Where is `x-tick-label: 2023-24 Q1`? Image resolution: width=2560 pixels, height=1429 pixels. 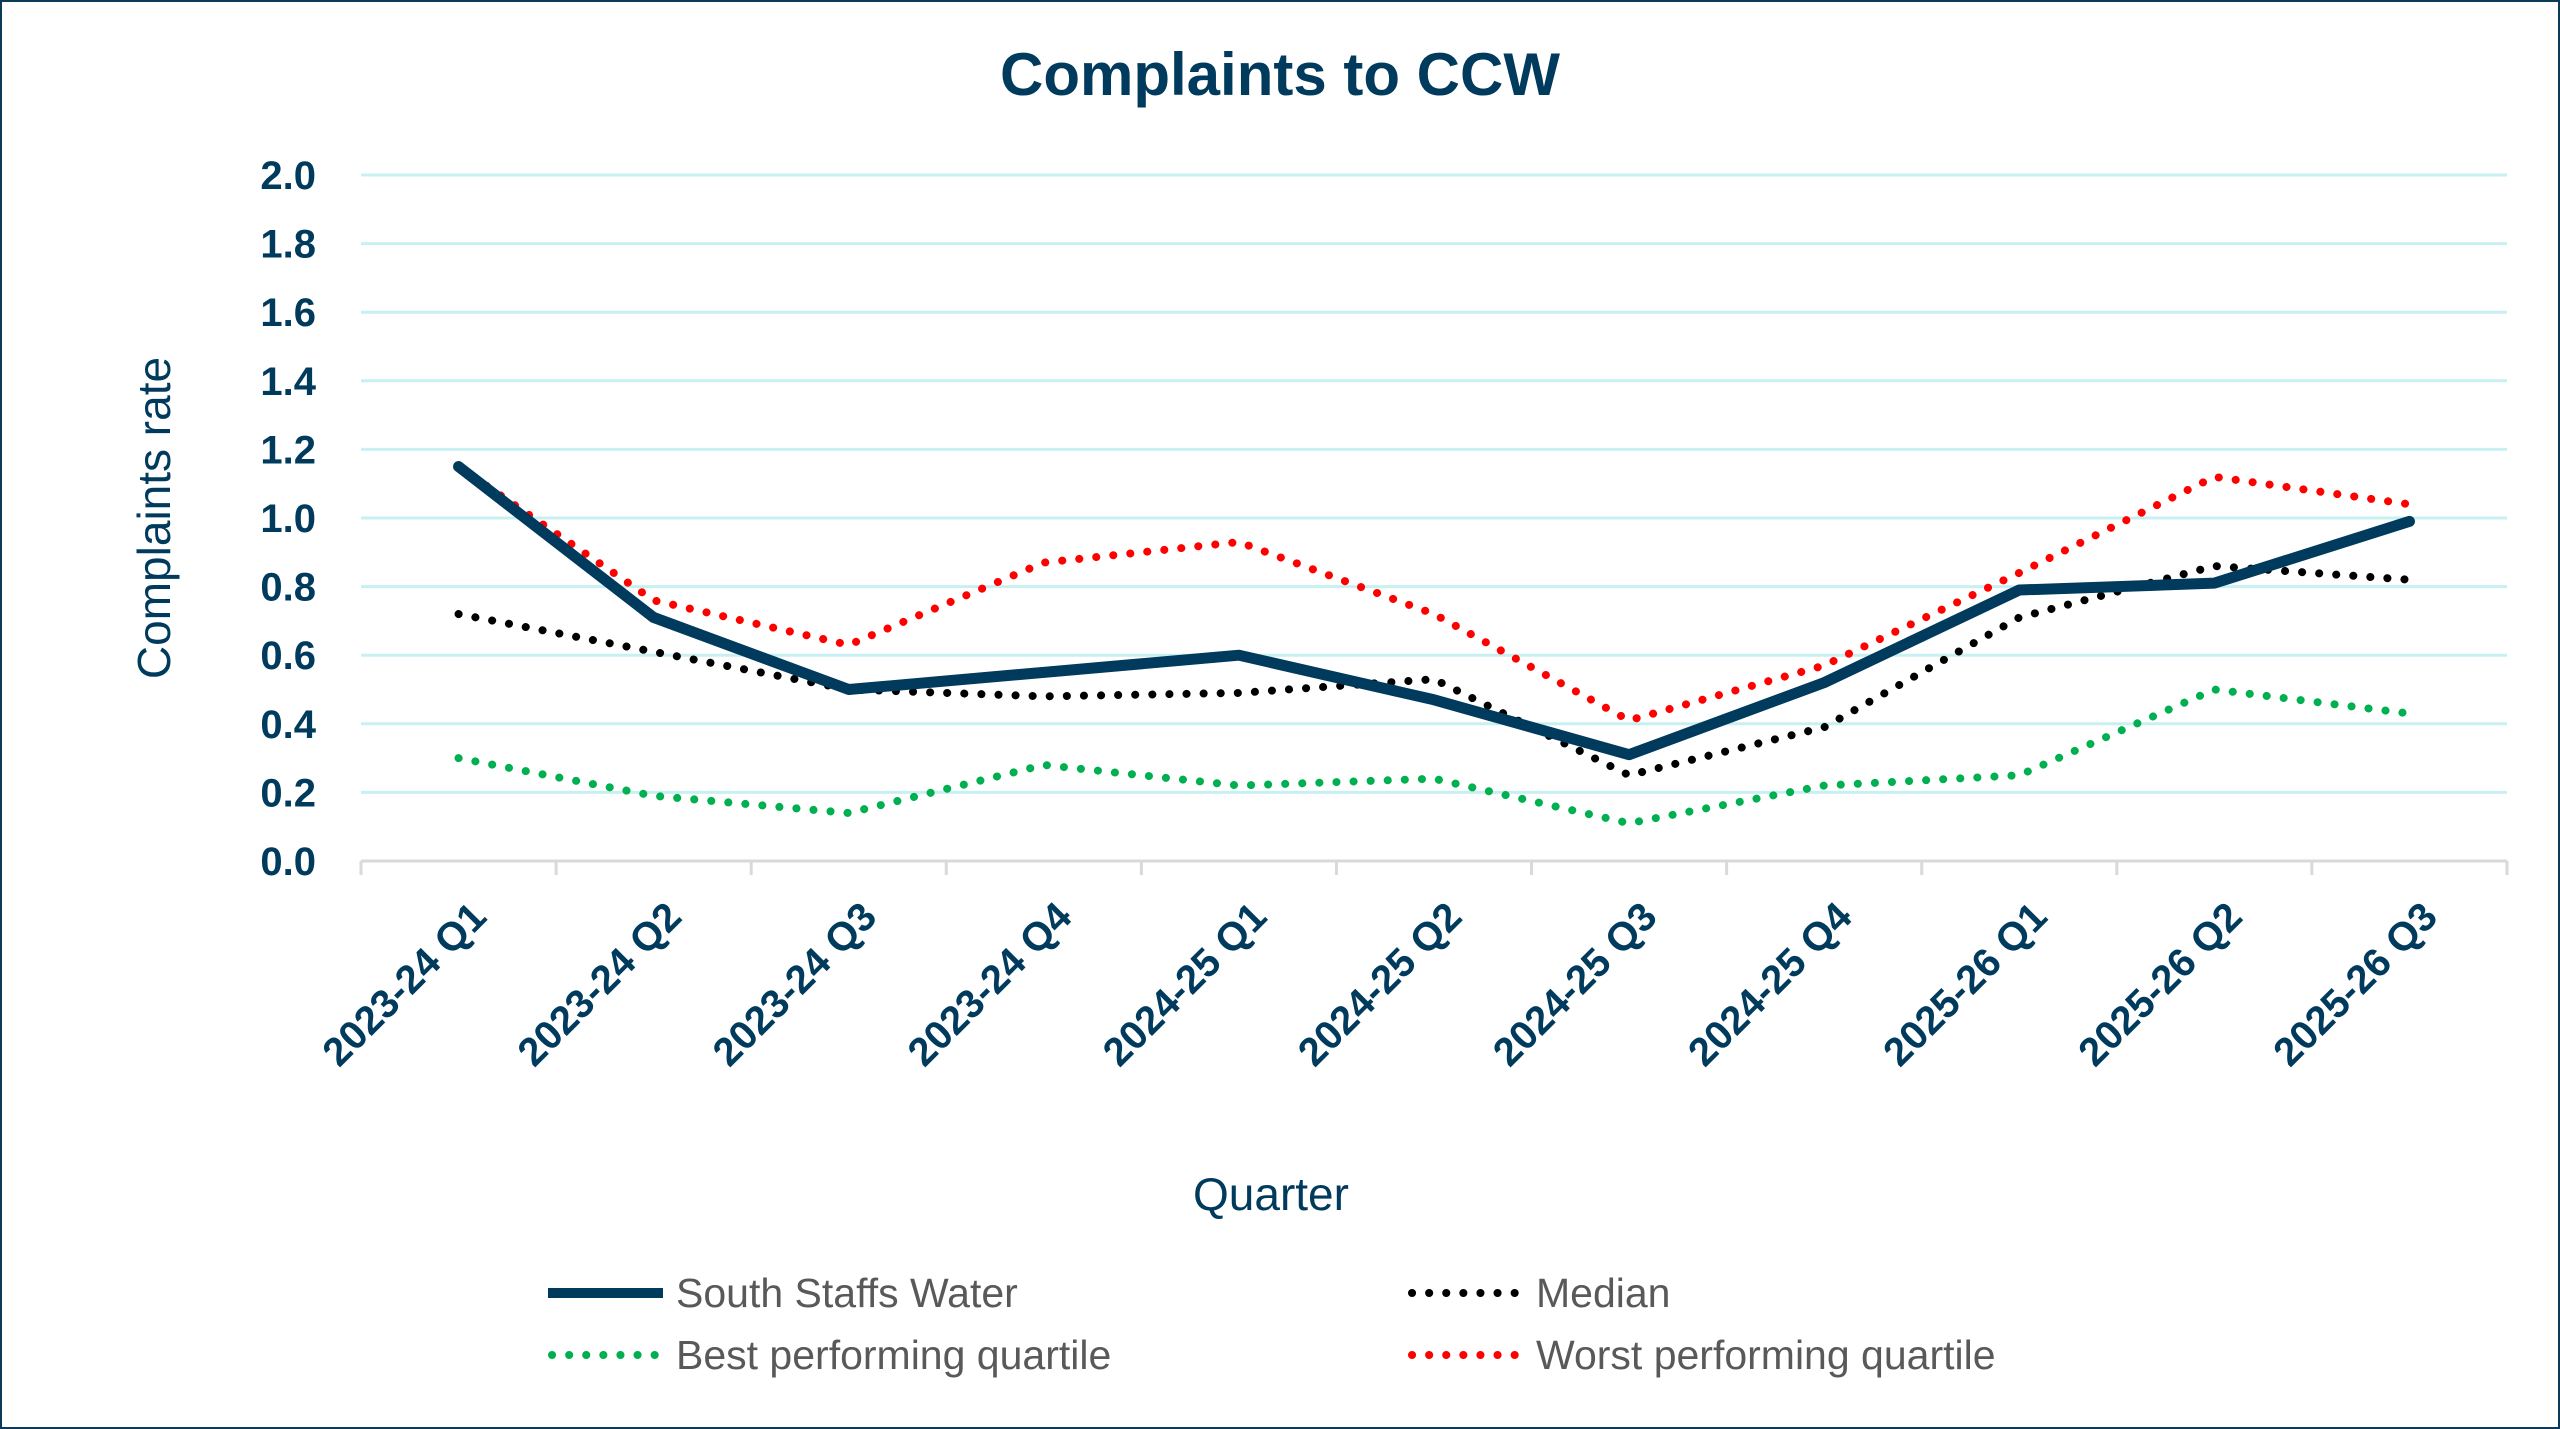 x-tick-label: 2023-24 Q1 is located at coordinates (404, 984).